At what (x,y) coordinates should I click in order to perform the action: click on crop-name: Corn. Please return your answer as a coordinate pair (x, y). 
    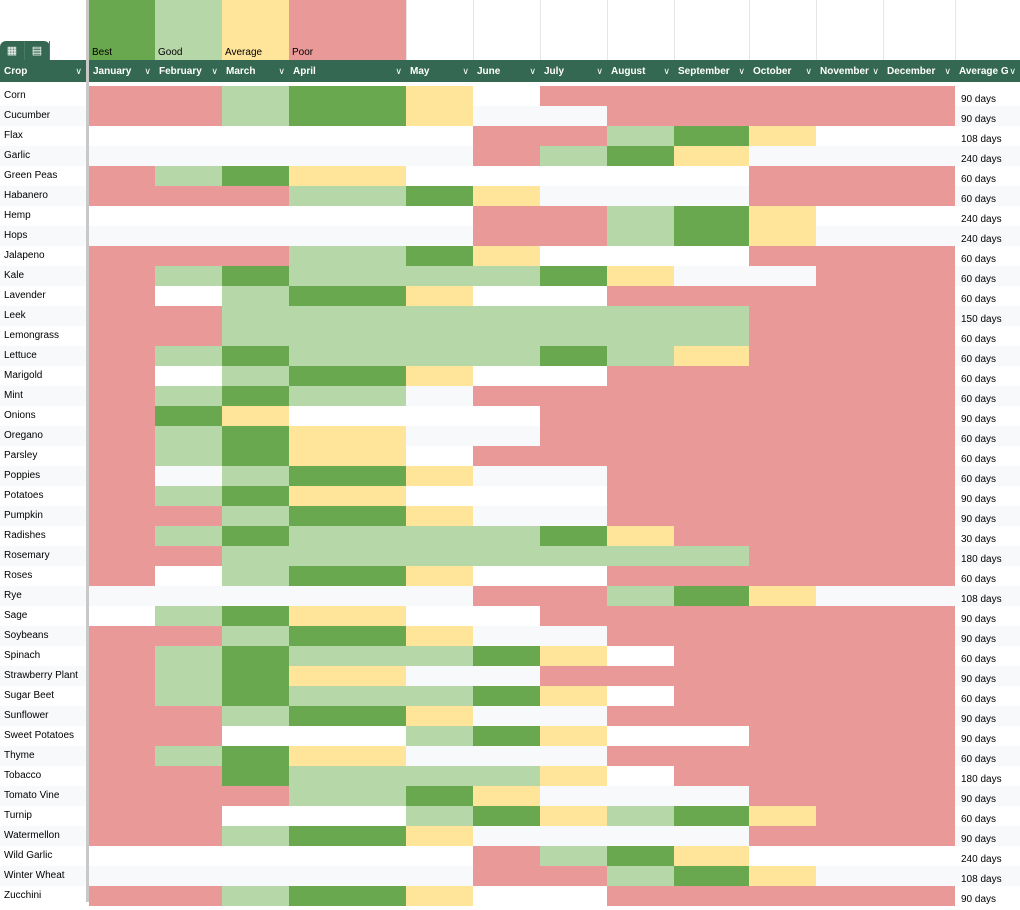
    Looking at the image, I should click on (15, 95).